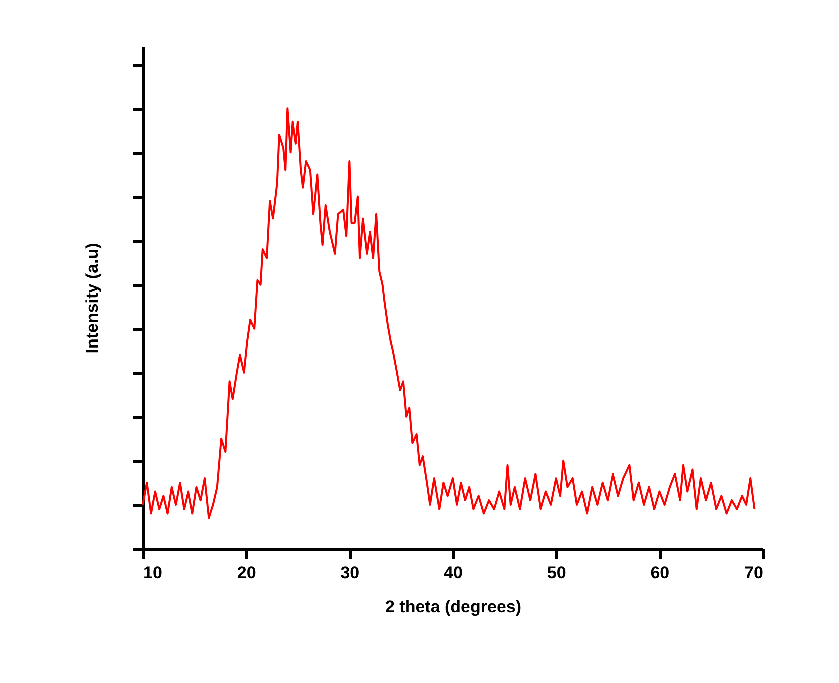 The width and height of the screenshot is (839, 683). Describe the element at coordinates (246, 573) in the screenshot. I see `x-tick-label: 20` at that location.